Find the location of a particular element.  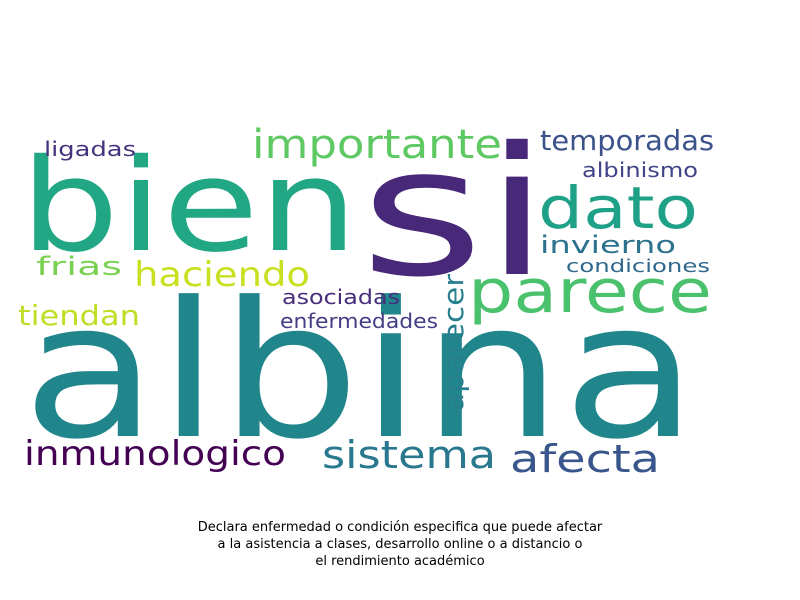

word-importante: importante is located at coordinates (377, 145).